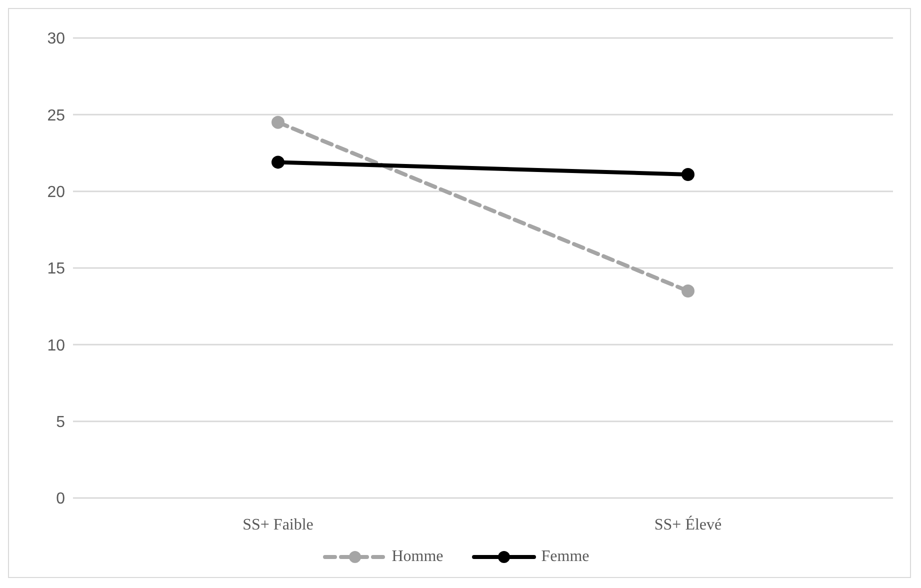 The width and height of the screenshot is (921, 588). What do you see at coordinates (56, 115) in the screenshot?
I see `y-tick-label: 25` at bounding box center [56, 115].